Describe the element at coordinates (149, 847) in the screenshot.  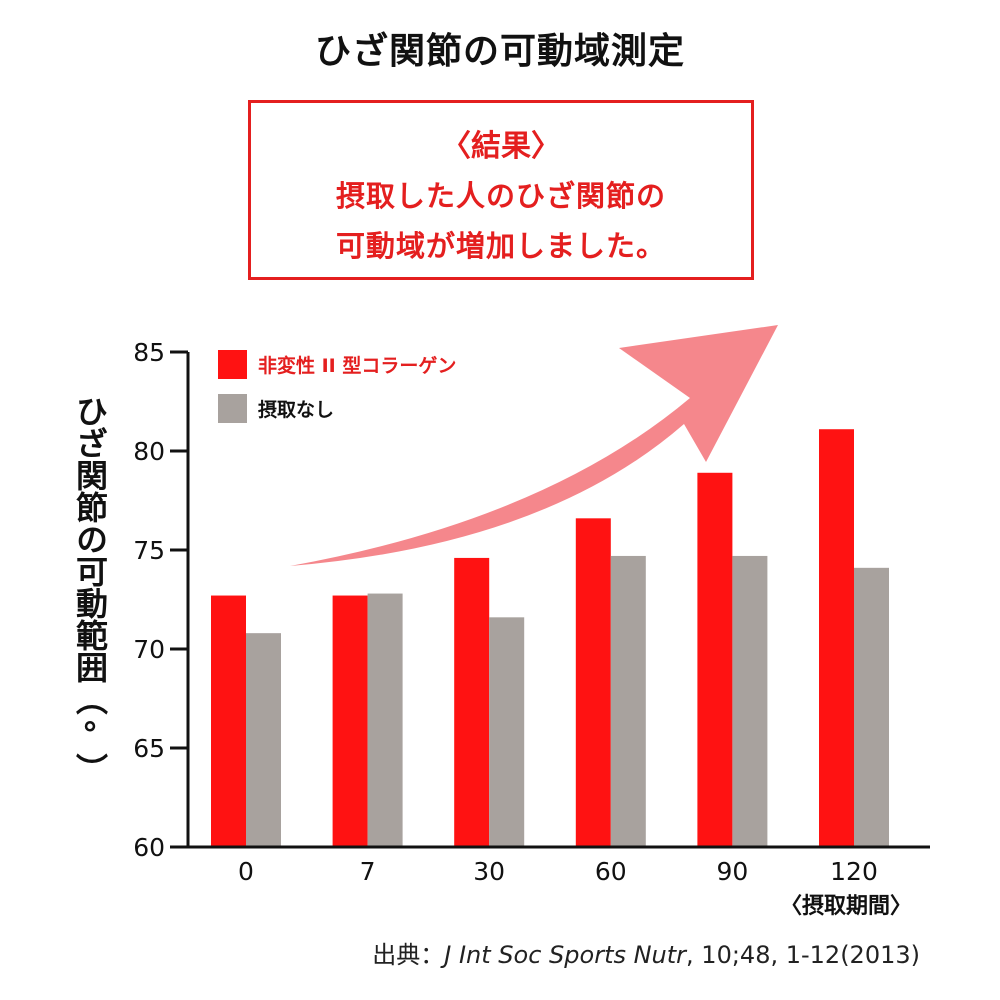
I see `y-tick-label: 60` at that location.